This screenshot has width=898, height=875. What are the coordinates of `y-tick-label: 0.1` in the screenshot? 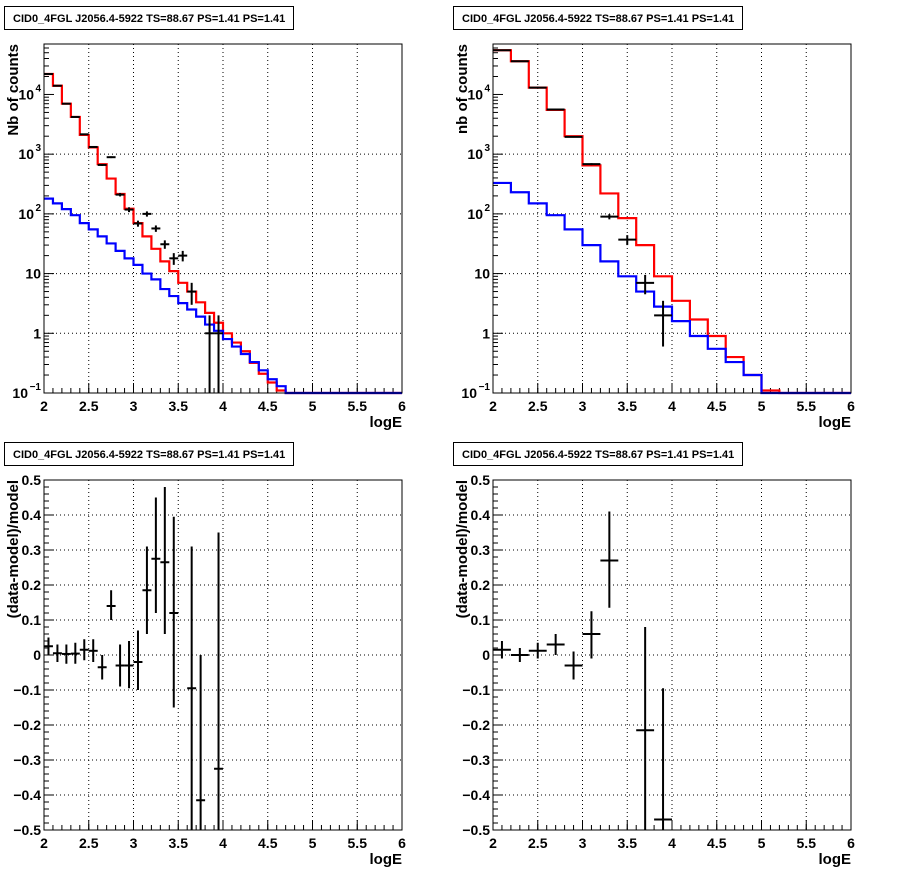 It's located at (481, 620).